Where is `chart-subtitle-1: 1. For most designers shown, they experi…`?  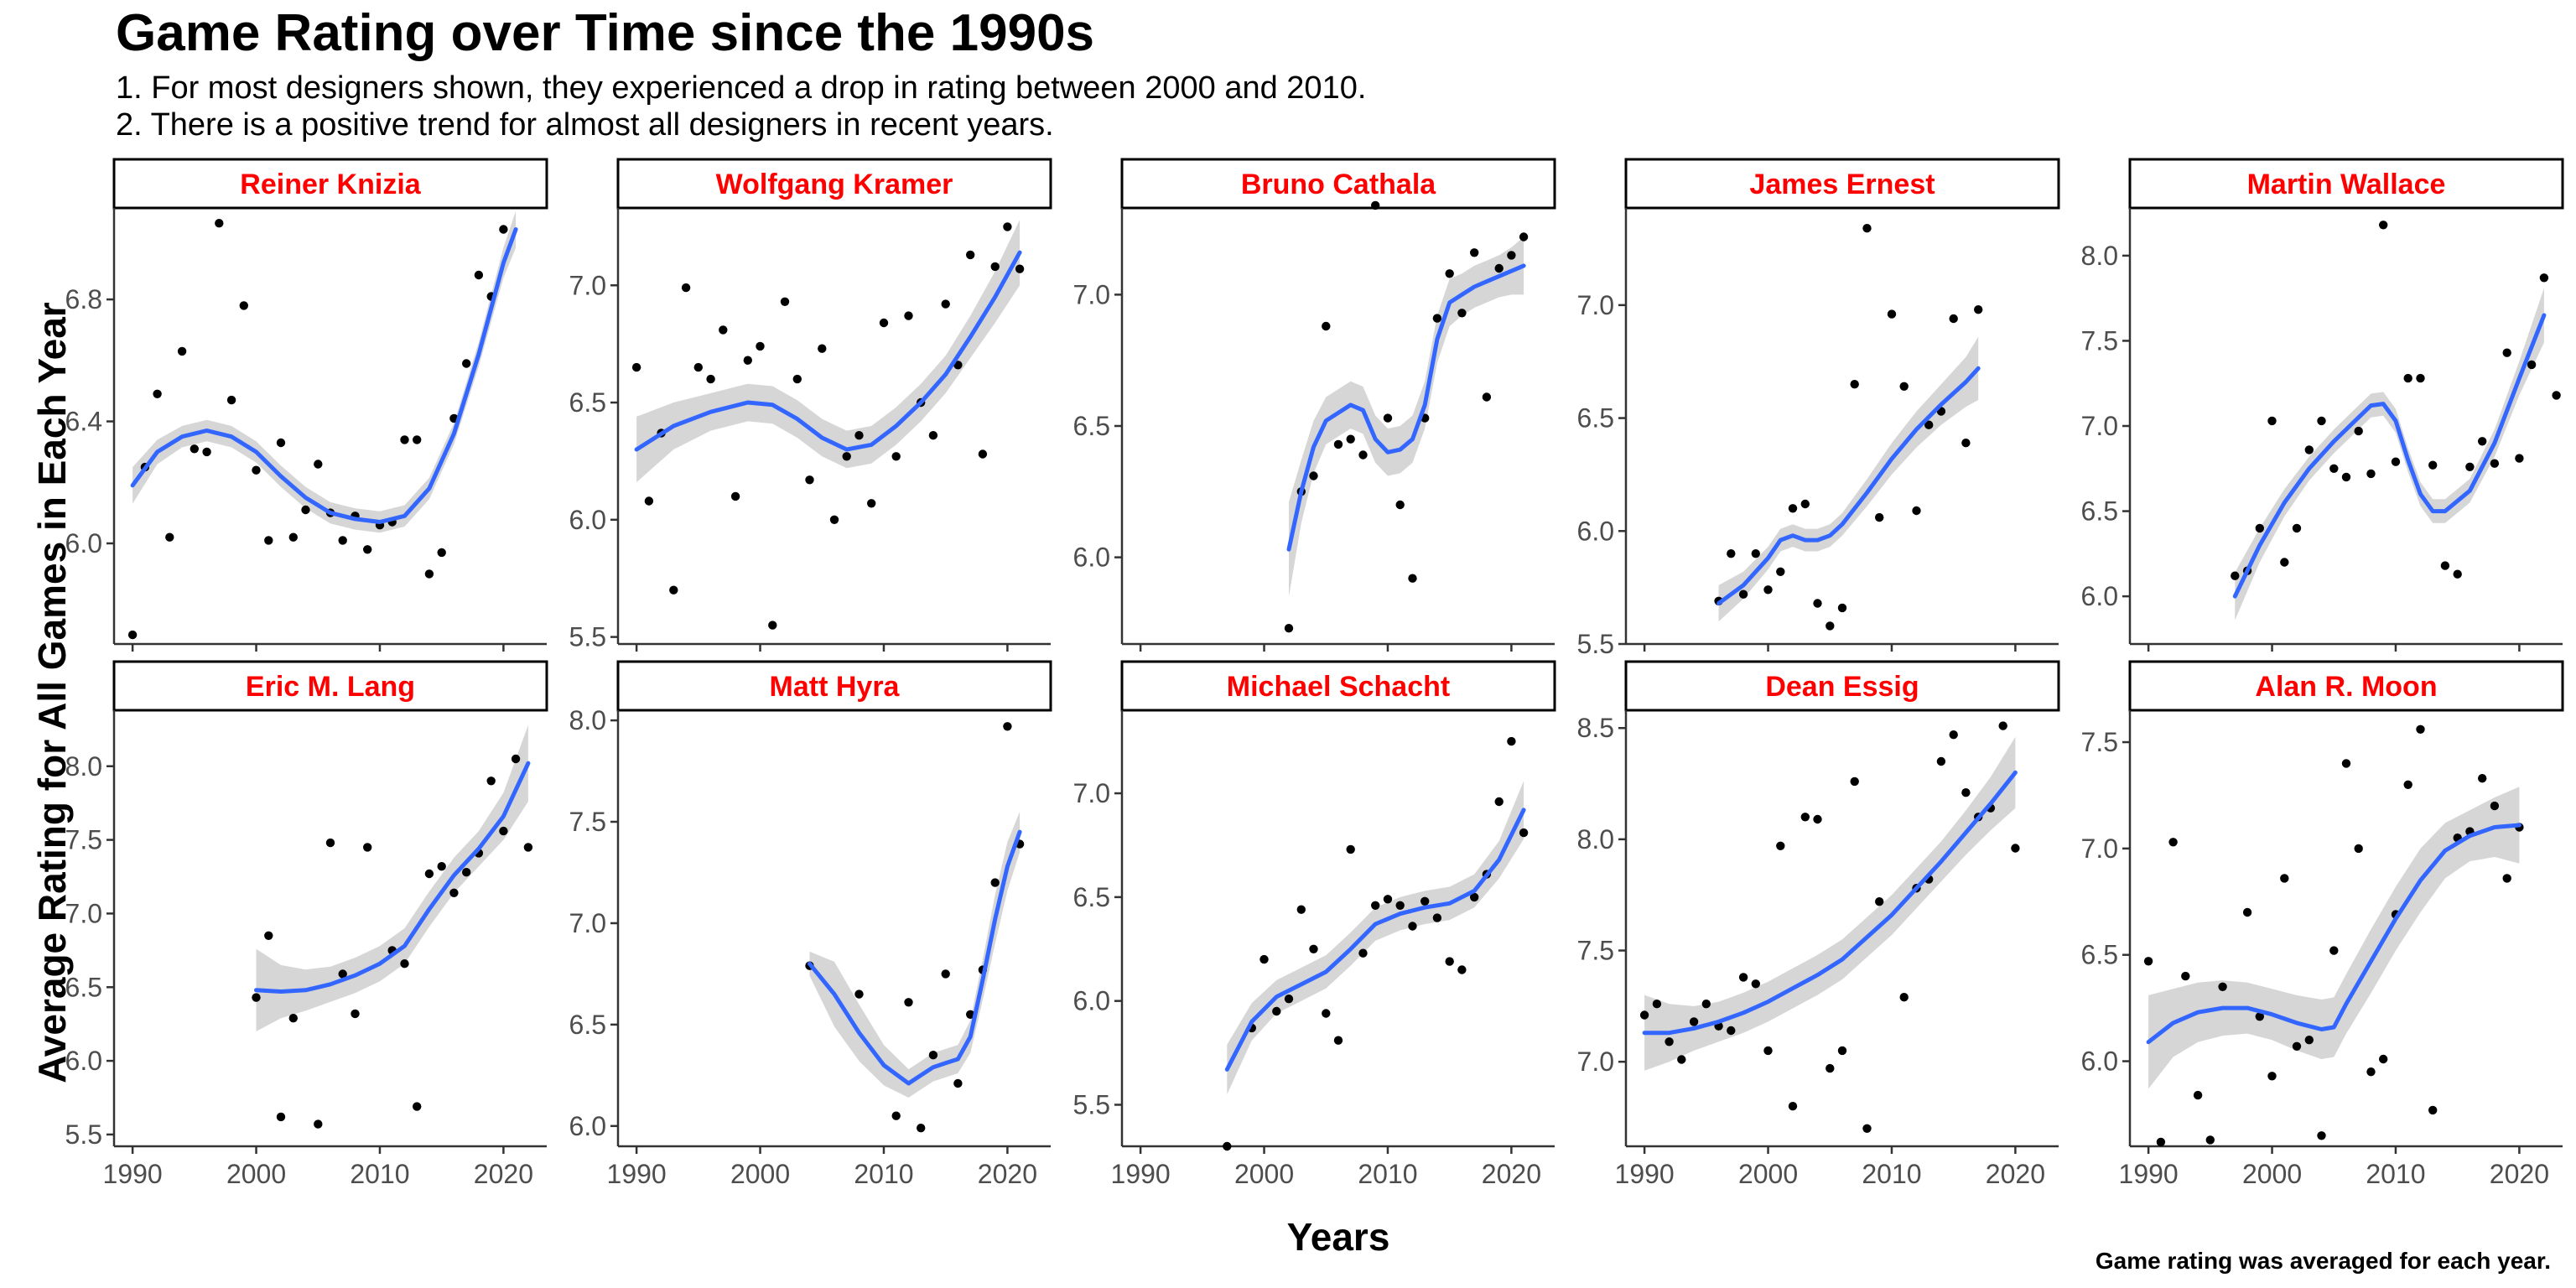
chart-subtitle-1: 1. For most designers shown, they experi… is located at coordinates (741, 88).